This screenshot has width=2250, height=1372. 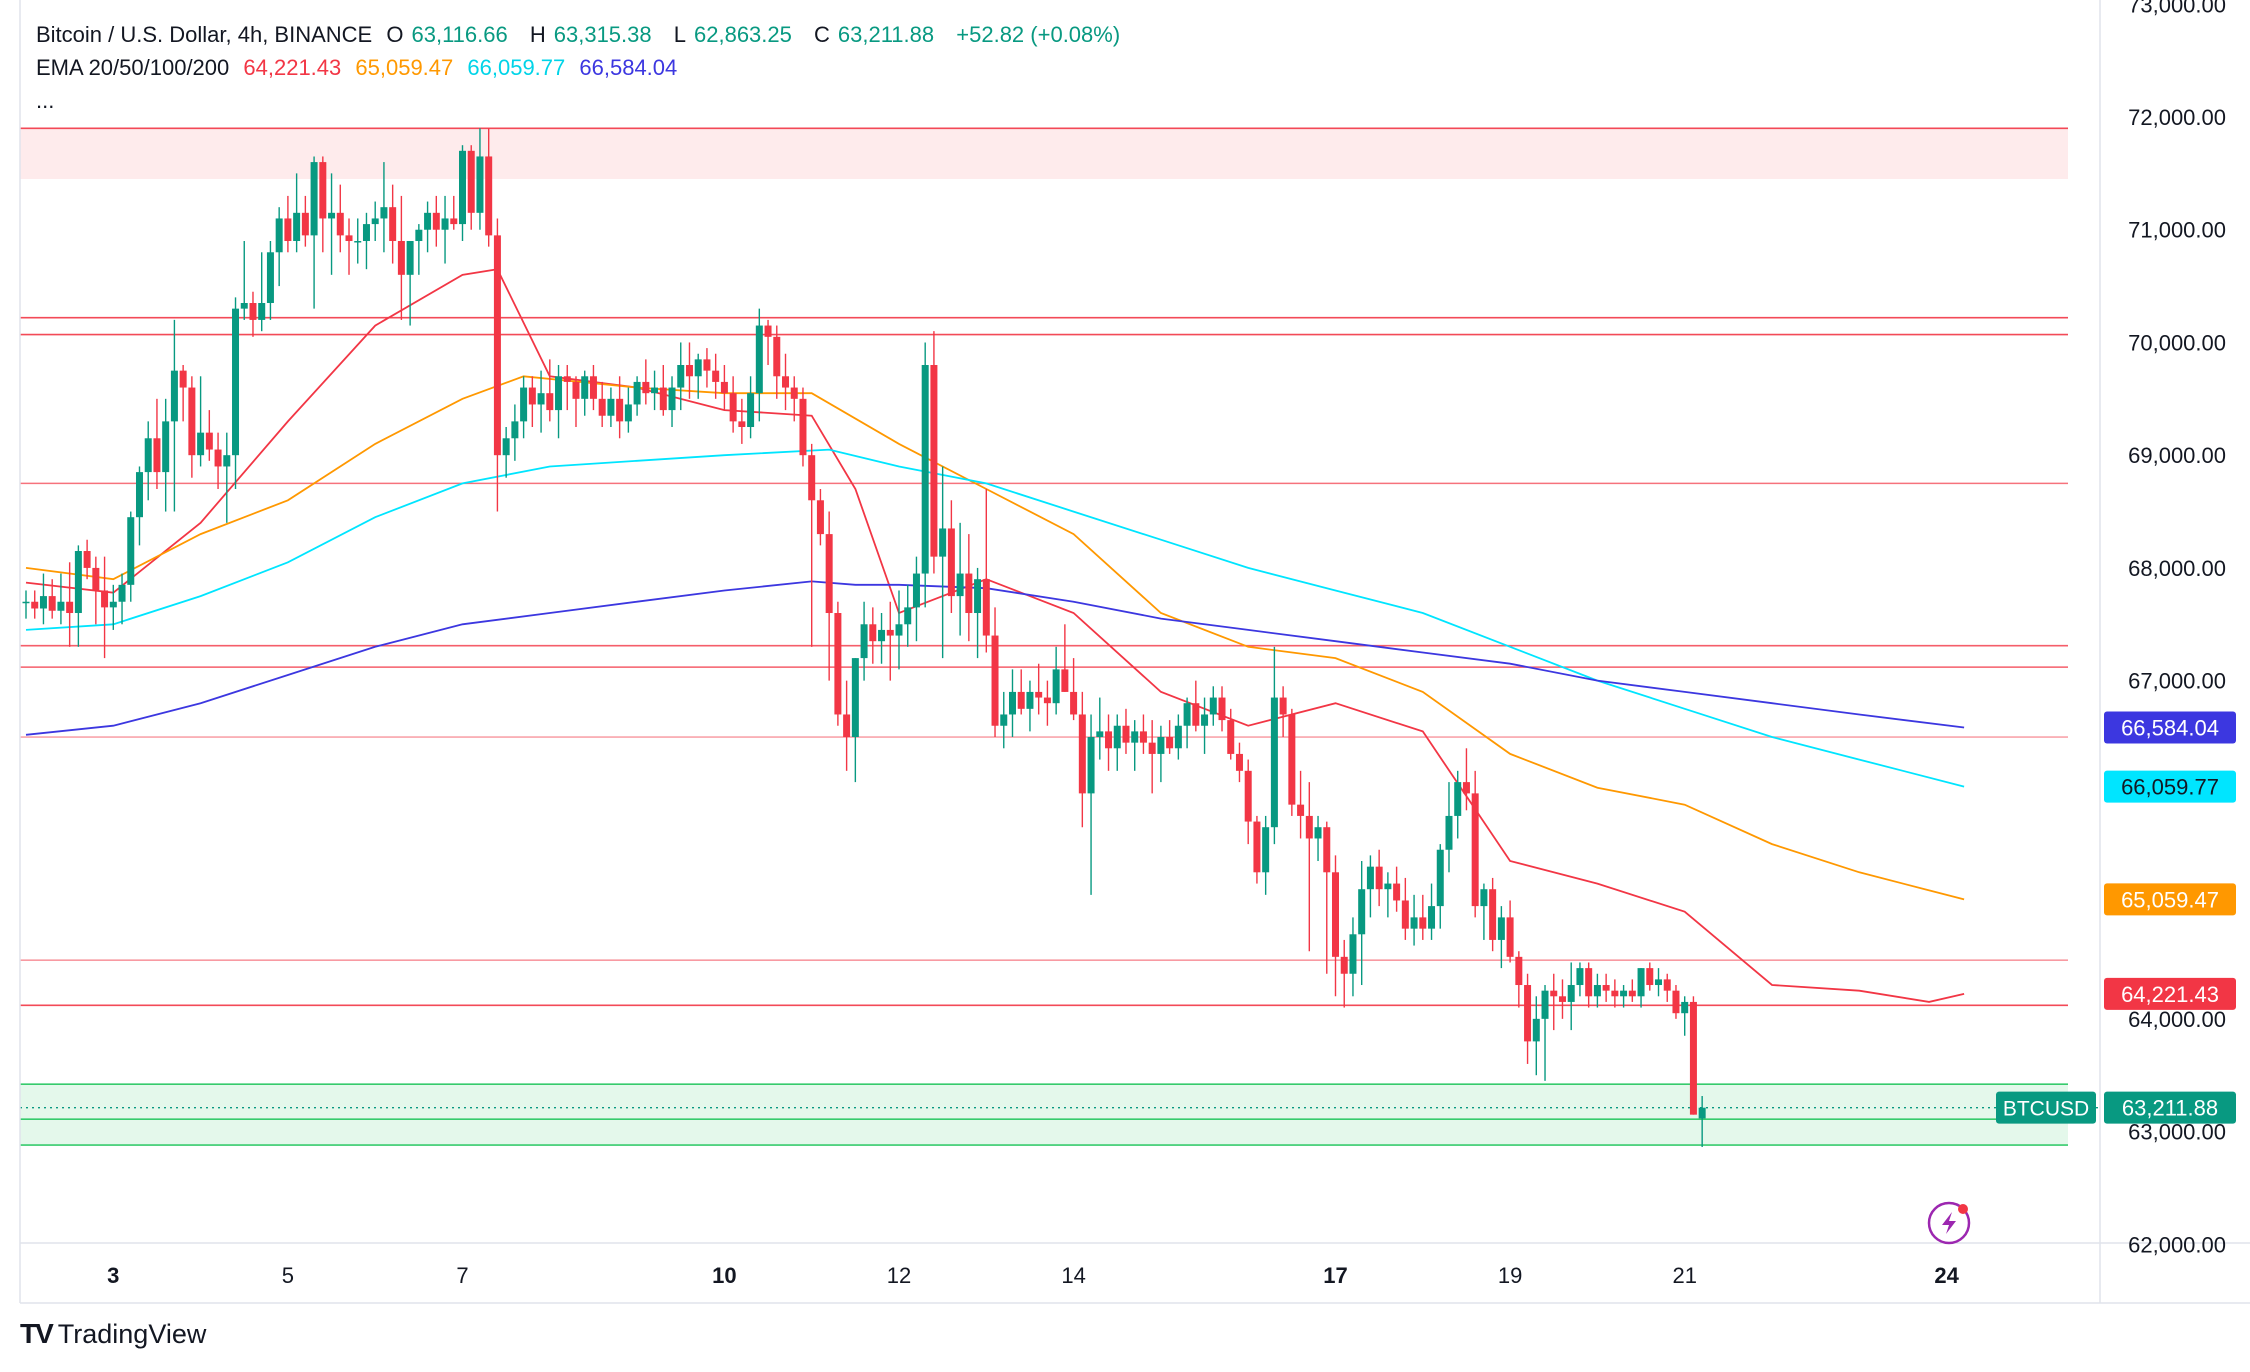 What do you see at coordinates (204, 34) in the screenshot?
I see `legend-symbol: Bitcoin / U.S. Dollar, 4h, BINANCE` at bounding box center [204, 34].